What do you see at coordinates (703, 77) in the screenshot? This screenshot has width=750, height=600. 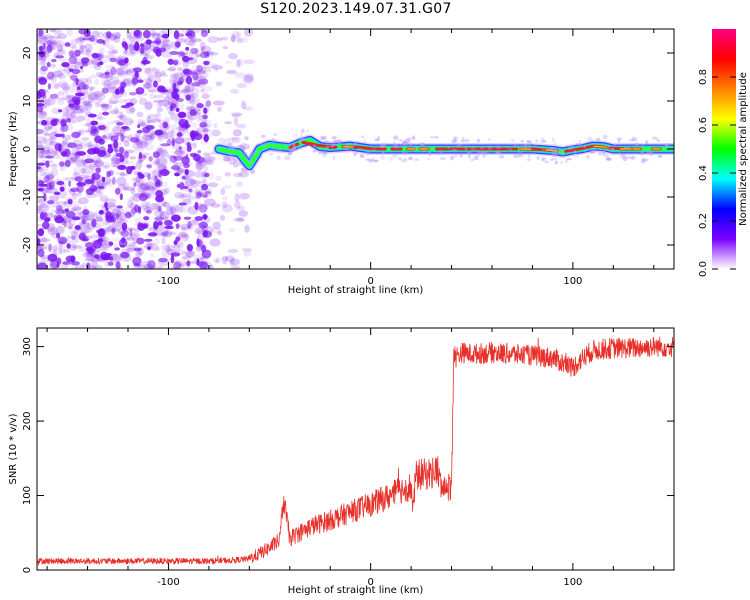 I see `colorbar-tick-label: 0.8` at bounding box center [703, 77].